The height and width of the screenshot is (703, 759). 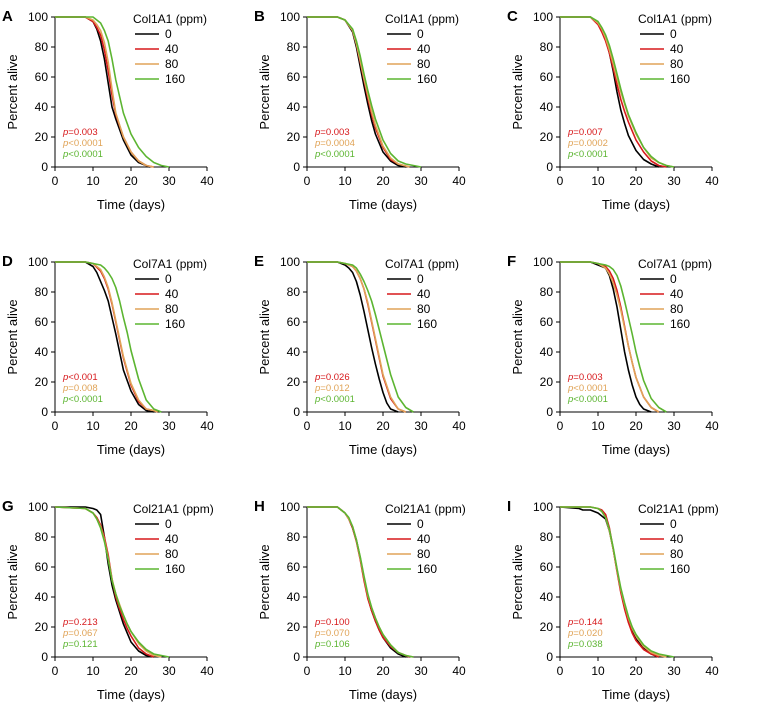 I want to click on panel-label: D, so click(x=7, y=261).